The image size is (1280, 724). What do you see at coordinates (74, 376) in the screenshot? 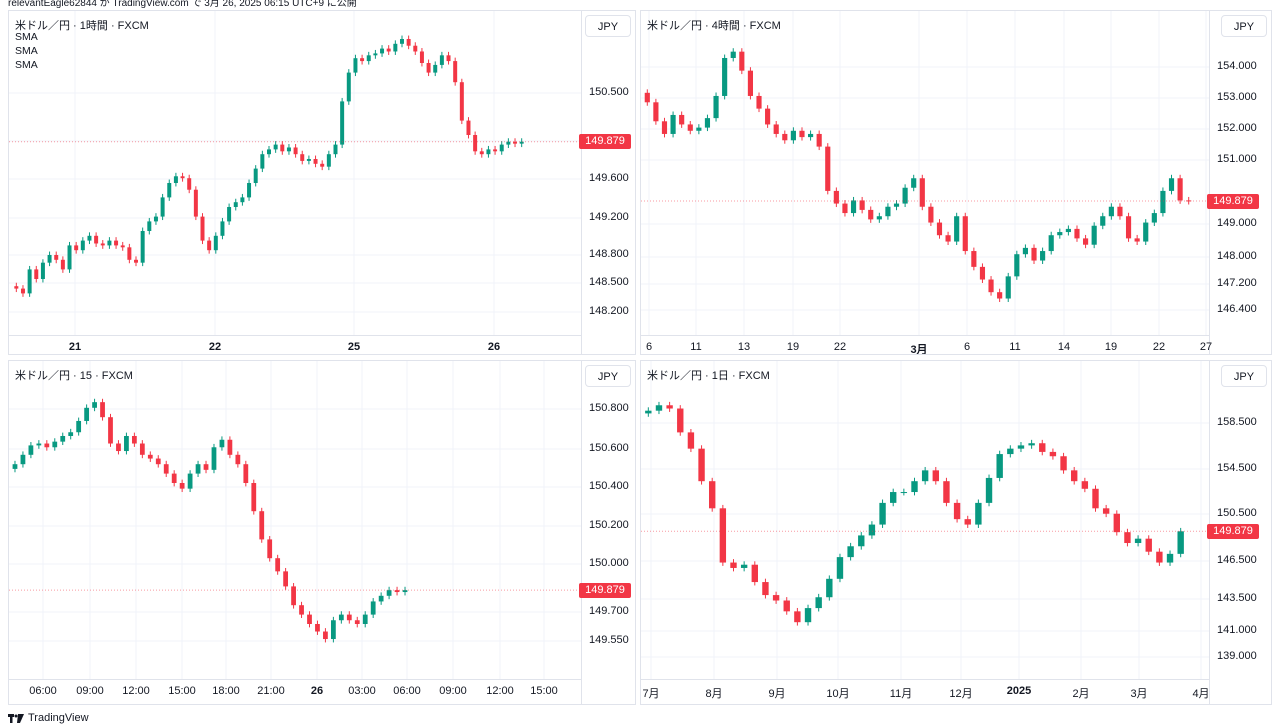
I see `symbol-title: 米ドル／円 · 15 · FXCM` at bounding box center [74, 376].